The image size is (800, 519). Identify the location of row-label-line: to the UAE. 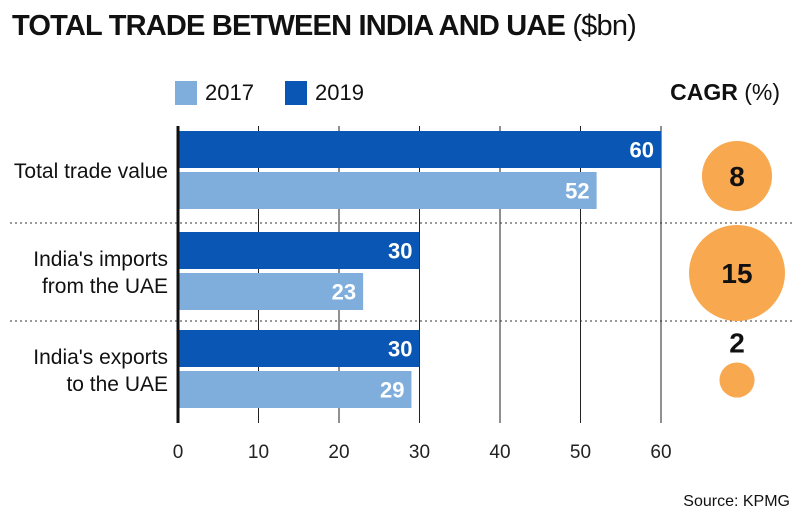
(117, 384).